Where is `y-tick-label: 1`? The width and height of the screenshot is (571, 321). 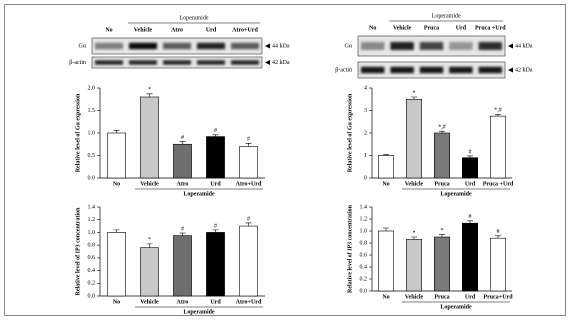 y-tick-label: 1 is located at coordinates (365, 156).